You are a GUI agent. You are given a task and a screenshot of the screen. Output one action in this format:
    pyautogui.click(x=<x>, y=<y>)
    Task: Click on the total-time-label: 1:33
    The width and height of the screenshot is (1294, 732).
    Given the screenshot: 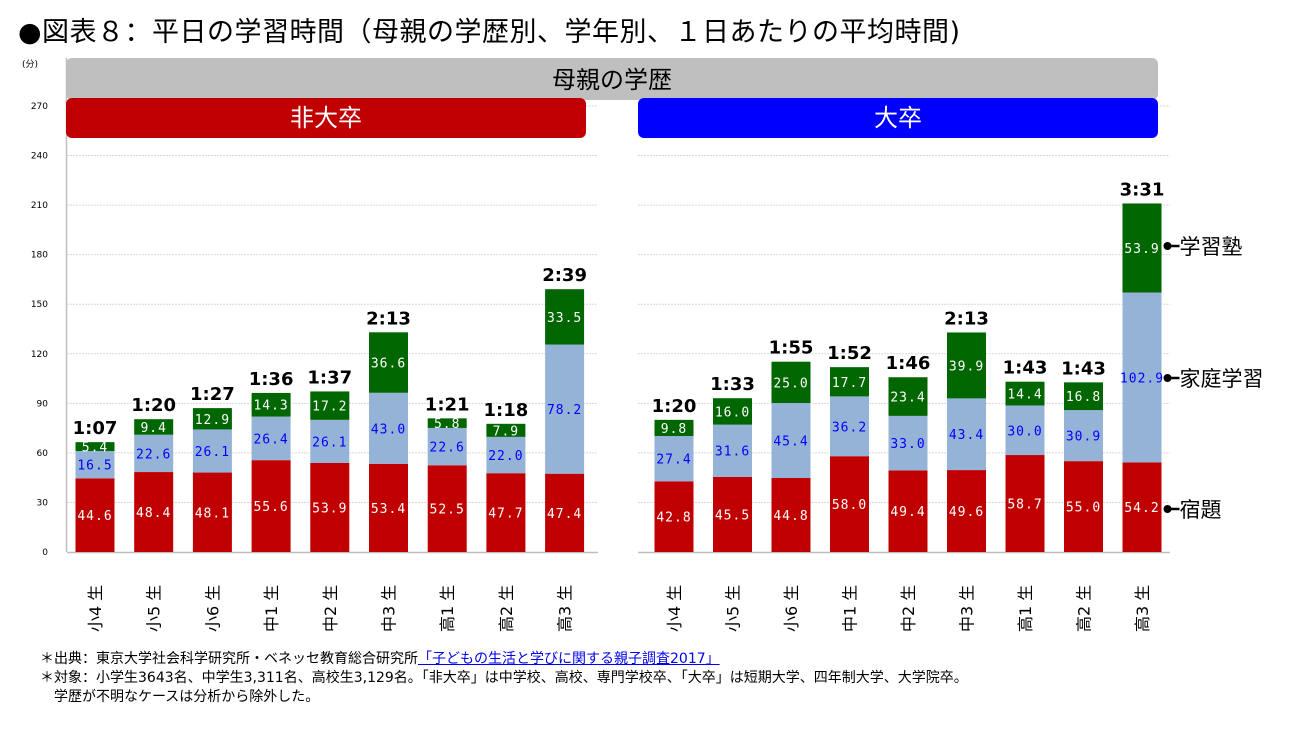 What is the action you would take?
    pyautogui.click(x=732, y=384)
    